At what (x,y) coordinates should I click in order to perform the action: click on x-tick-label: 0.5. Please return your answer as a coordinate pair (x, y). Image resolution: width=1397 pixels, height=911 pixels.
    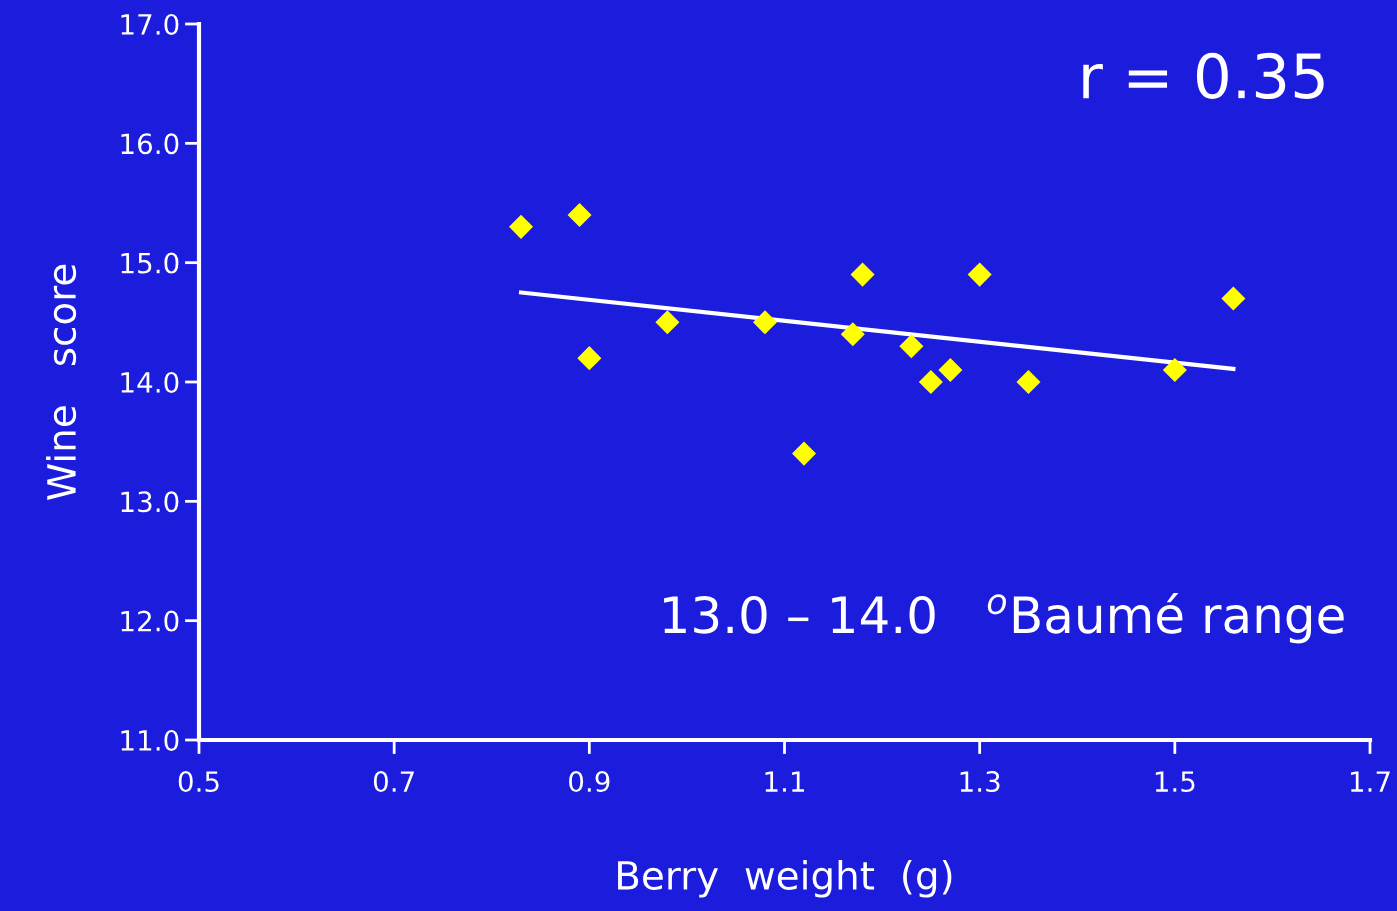
    Looking at the image, I should click on (198, 782).